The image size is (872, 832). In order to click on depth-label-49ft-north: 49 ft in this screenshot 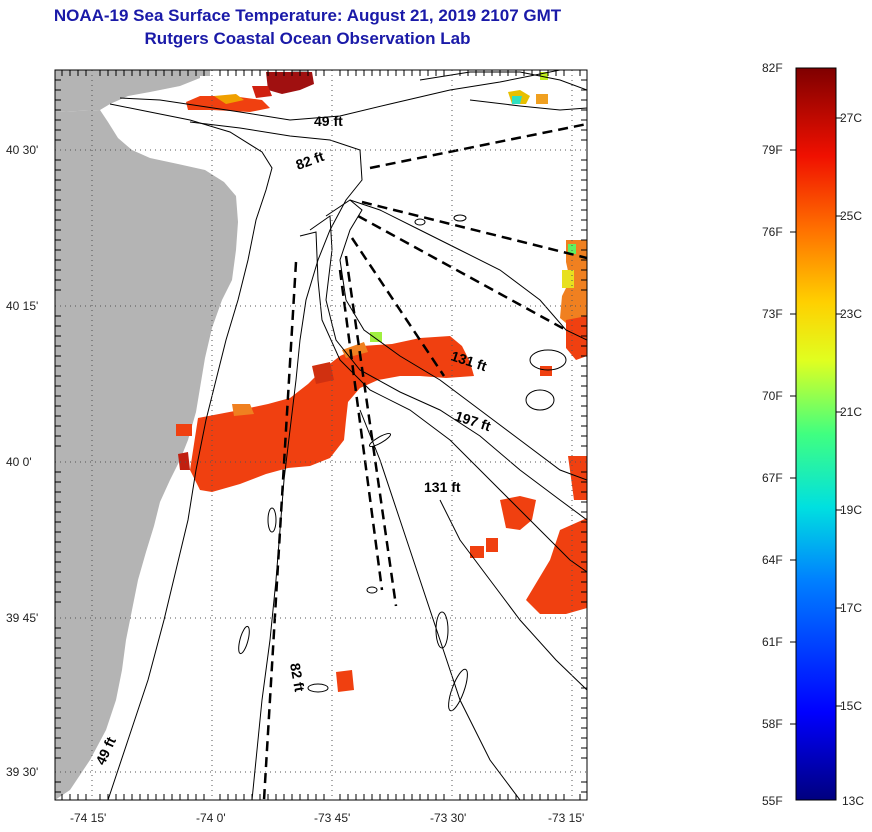, I will do `click(328, 121)`.